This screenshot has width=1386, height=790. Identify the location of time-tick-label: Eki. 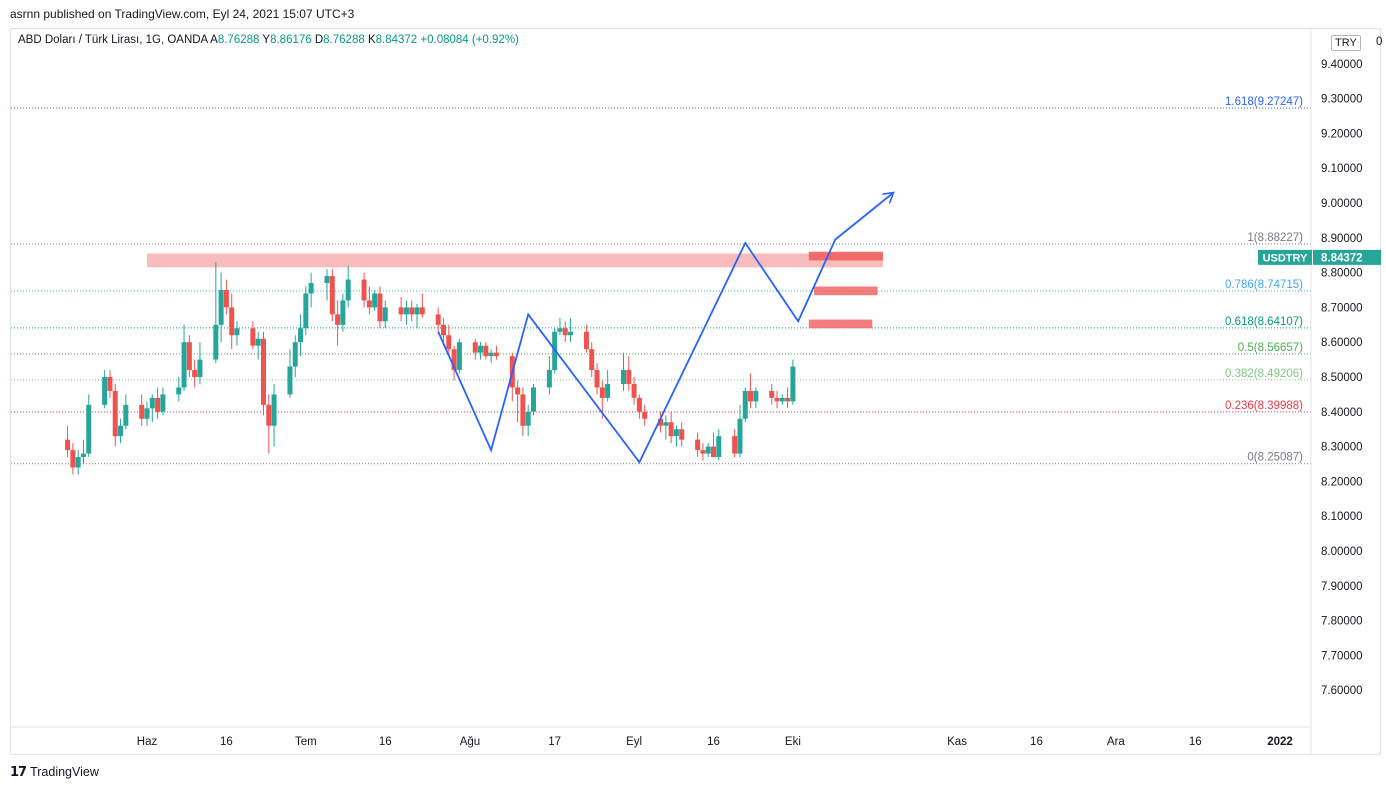
(793, 742).